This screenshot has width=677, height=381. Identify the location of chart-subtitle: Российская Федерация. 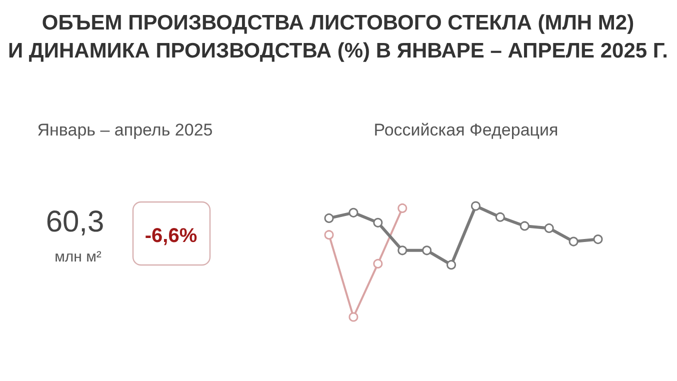
(466, 130).